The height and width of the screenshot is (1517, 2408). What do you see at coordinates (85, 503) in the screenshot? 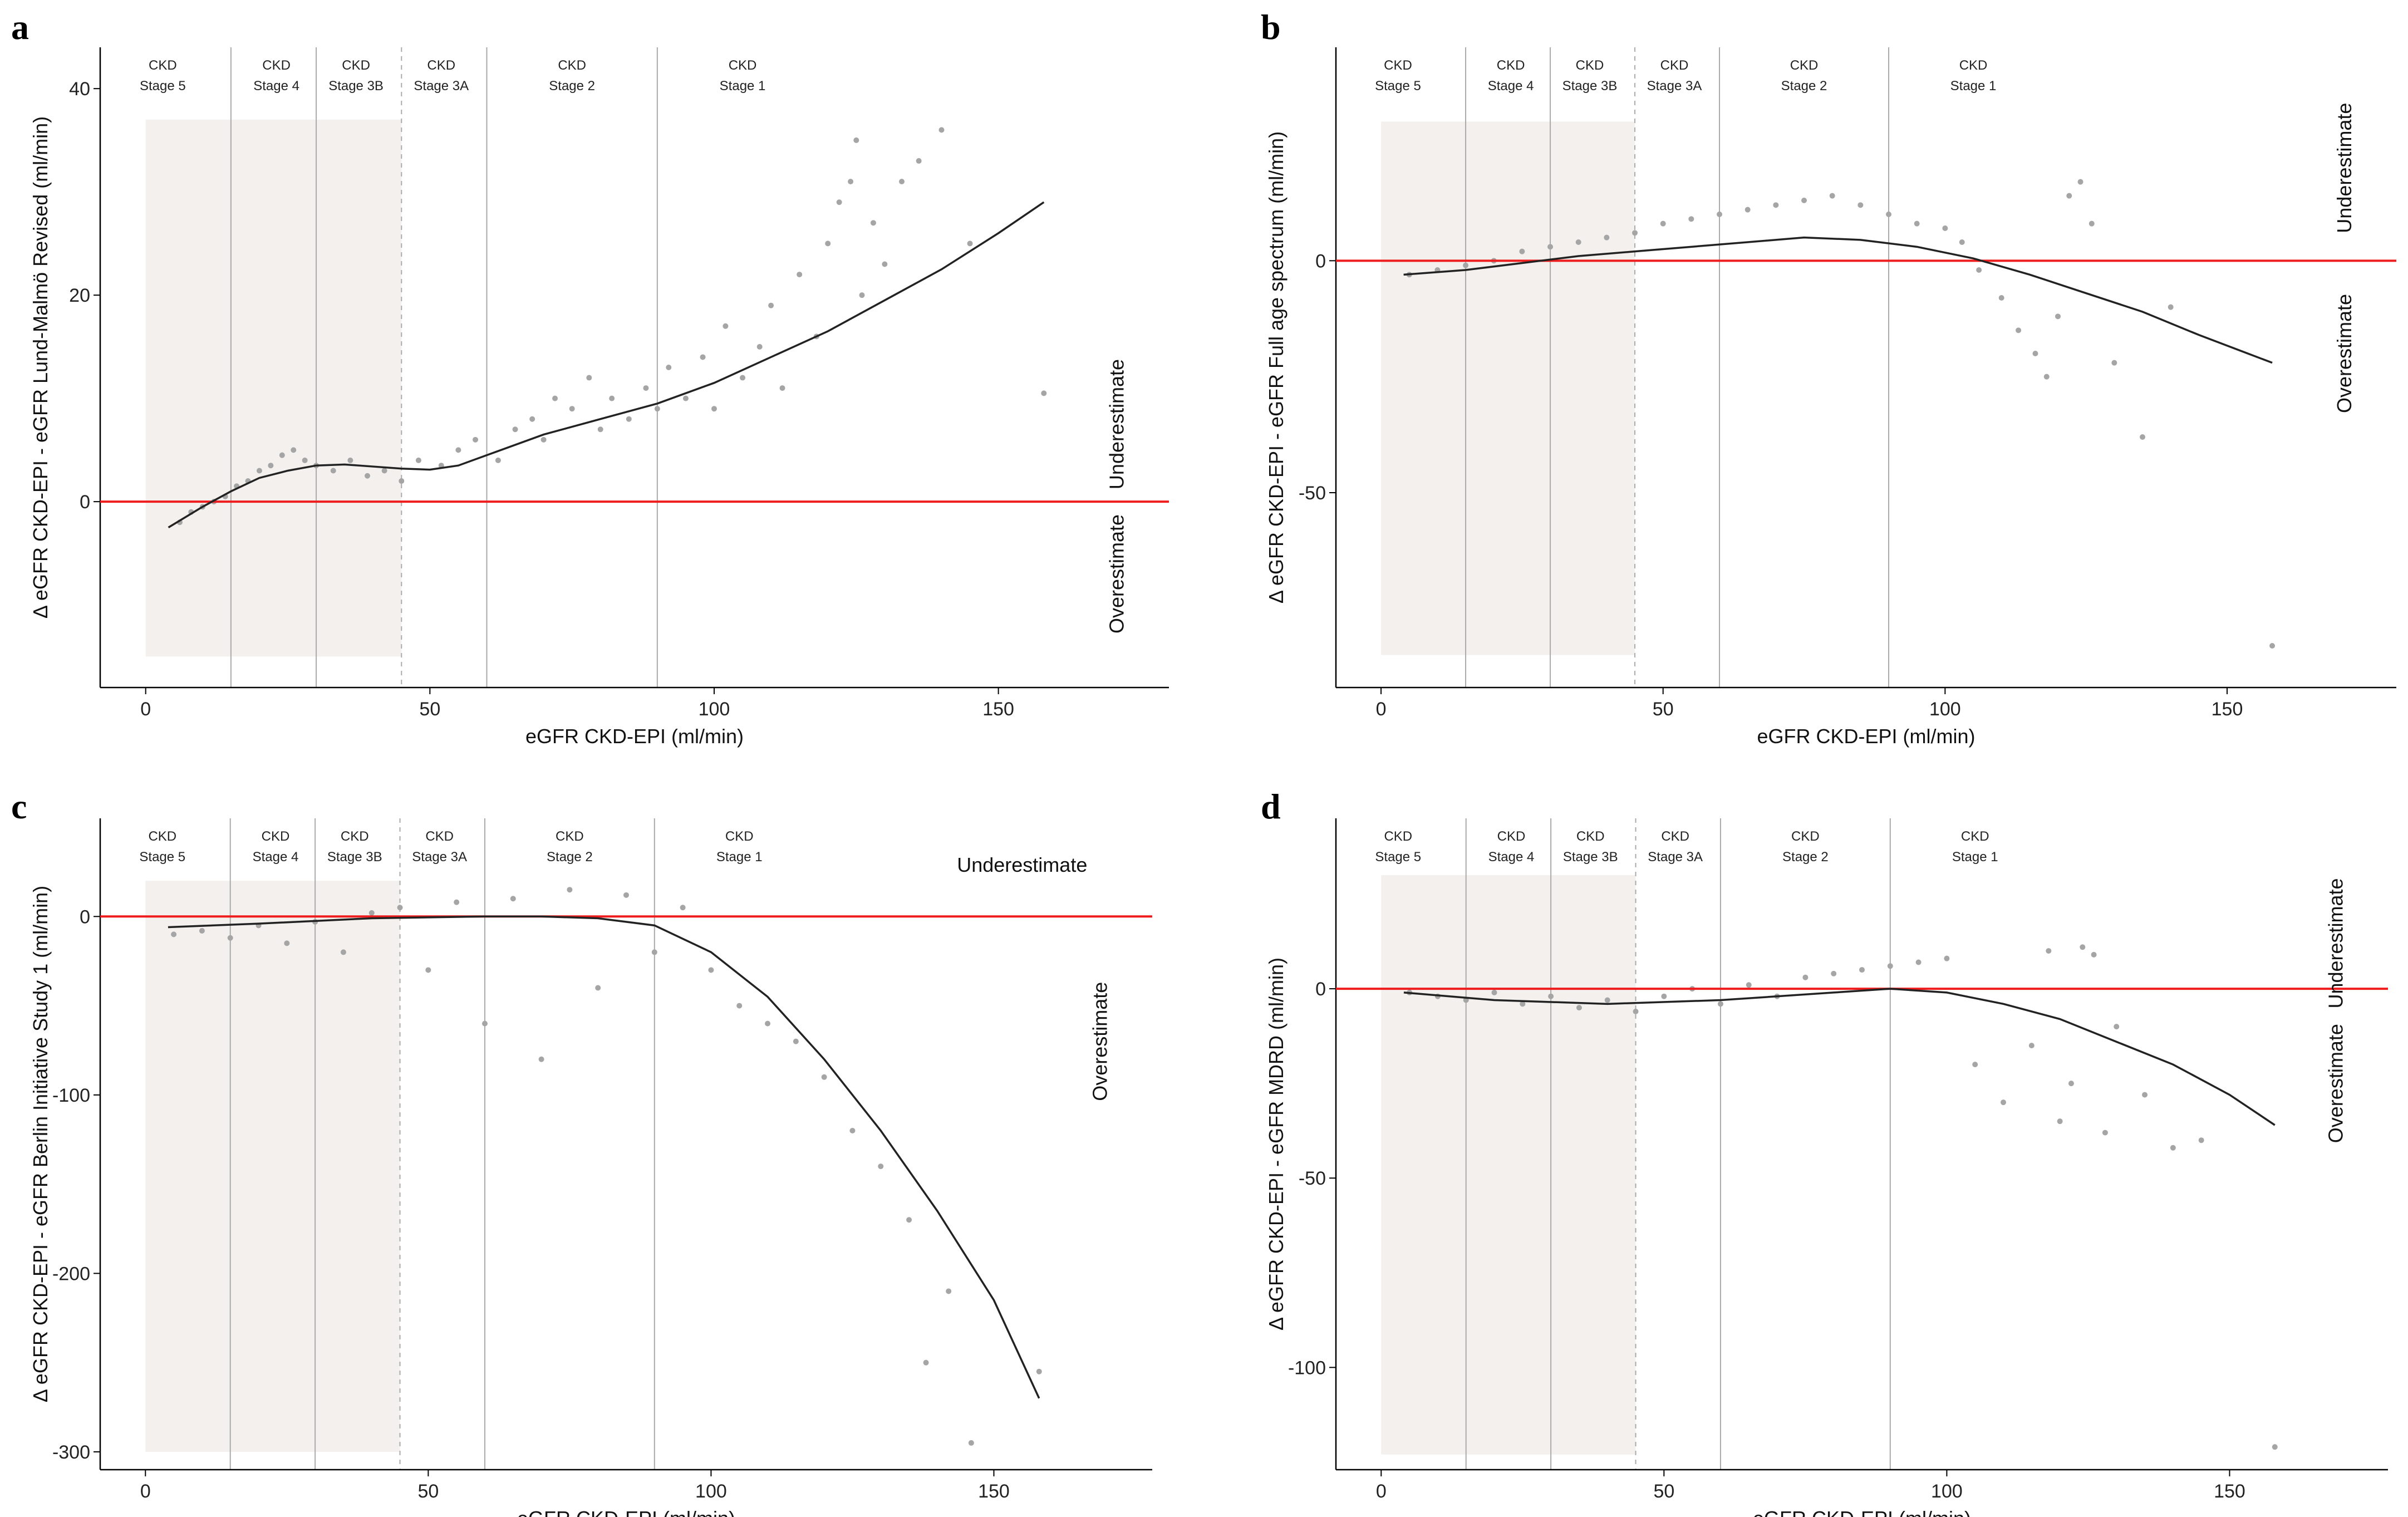
I see `y-tick-label: 0` at bounding box center [85, 503].